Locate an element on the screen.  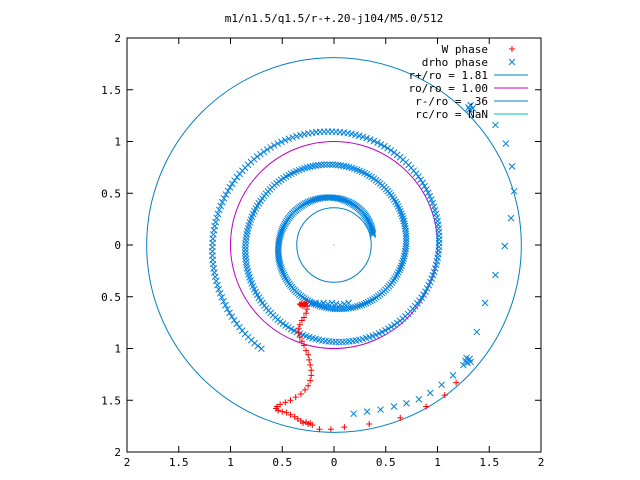
x-tick-label-1: 1.5 is located at coordinates (179, 462).